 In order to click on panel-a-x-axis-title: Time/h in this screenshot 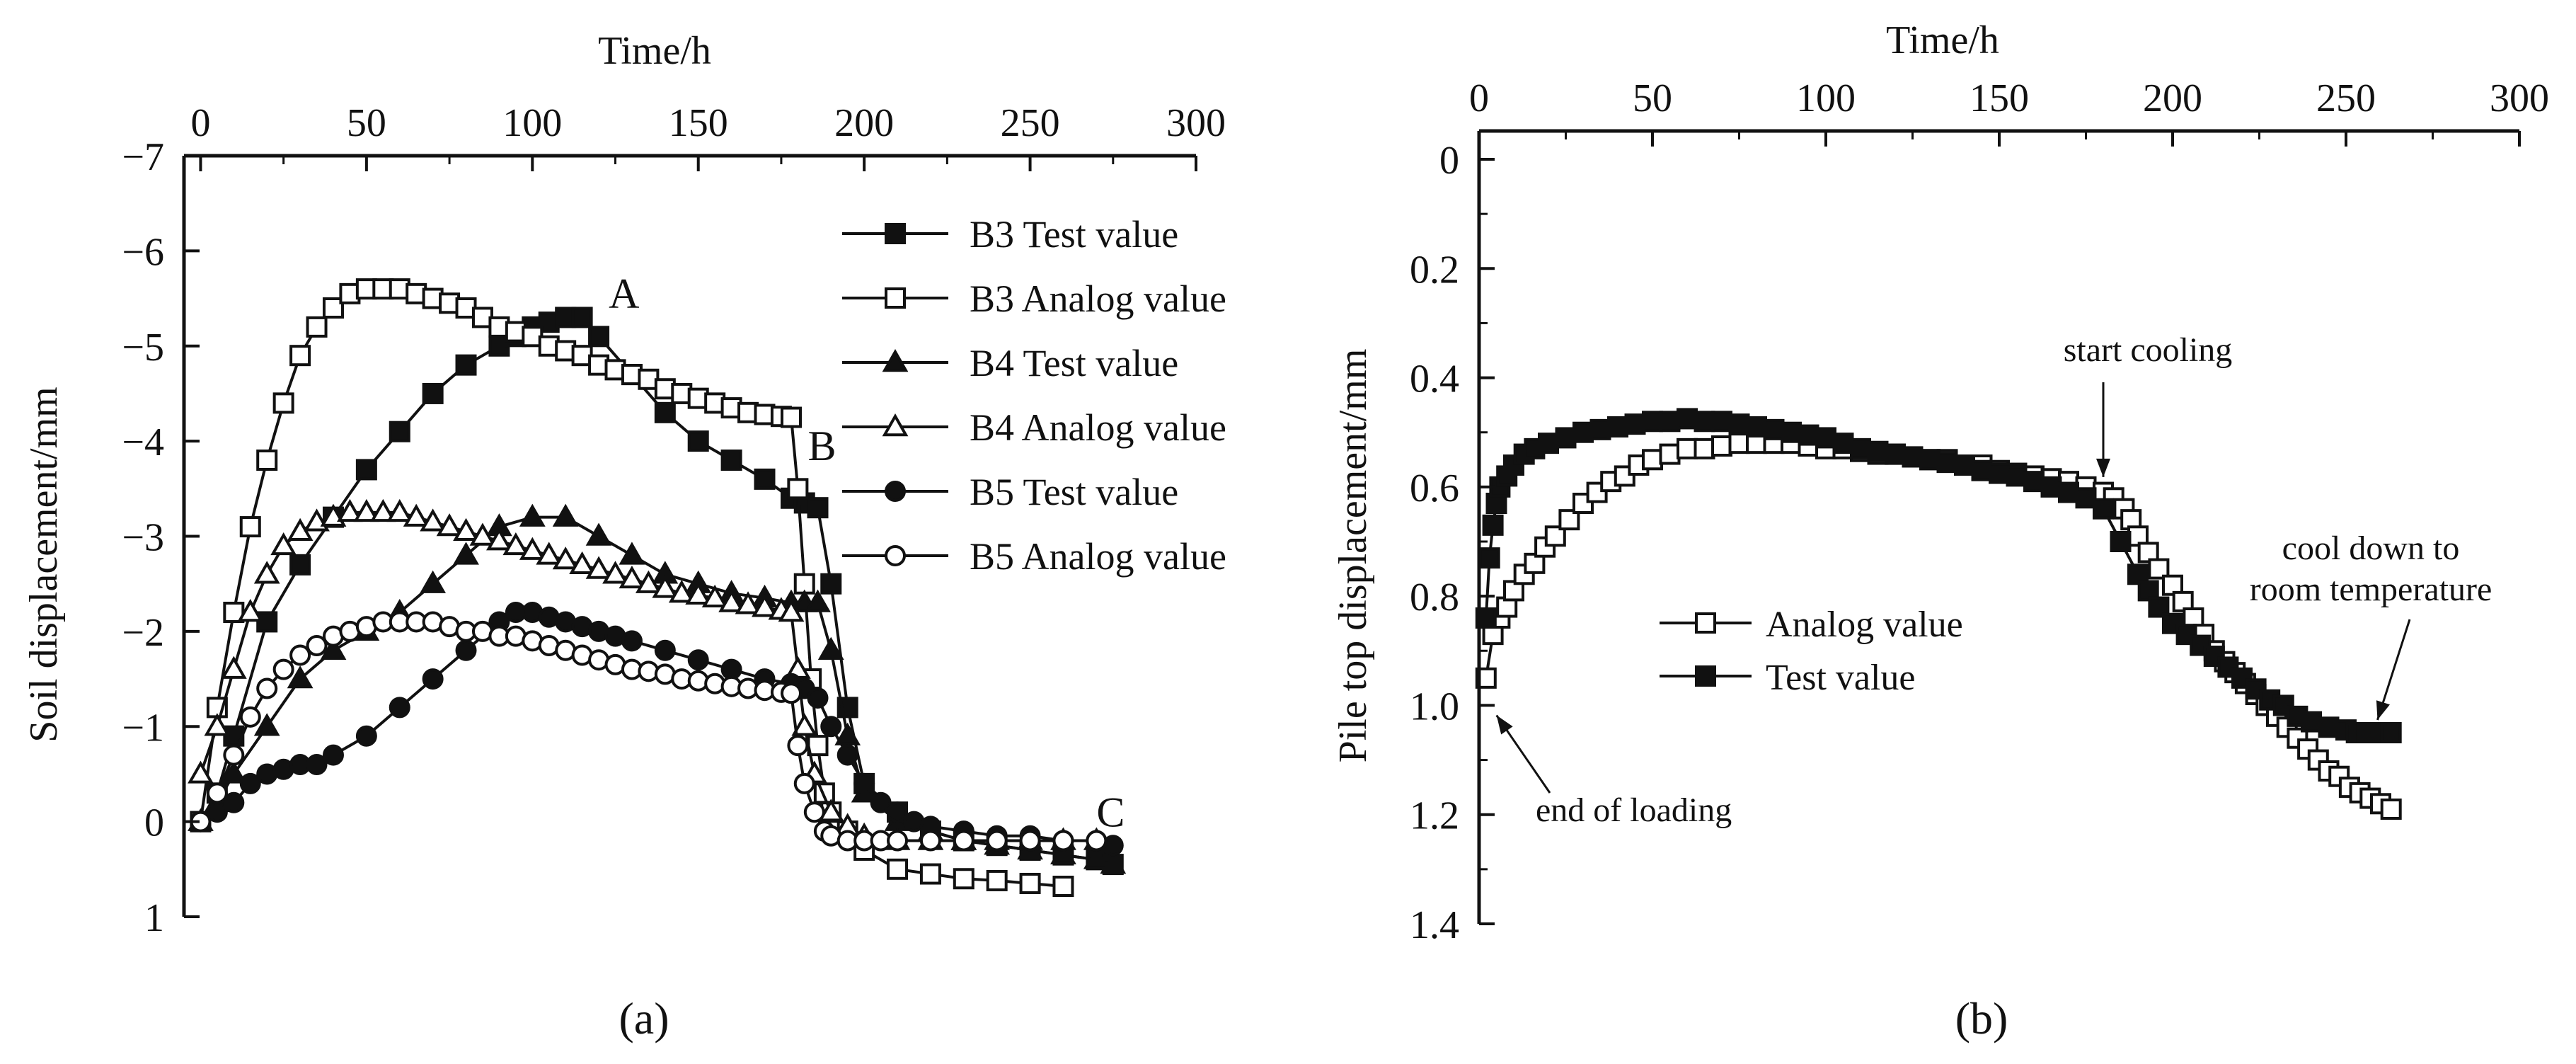, I will do `click(654, 51)`.